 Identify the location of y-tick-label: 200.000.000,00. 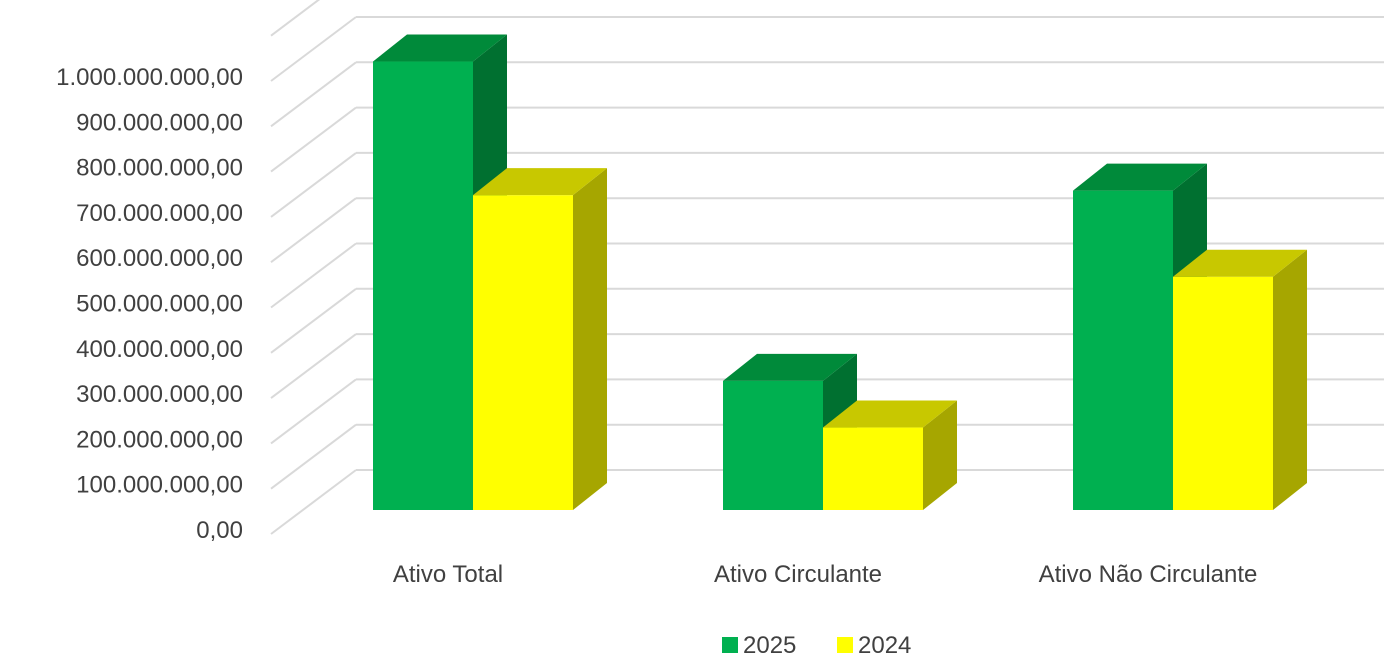
(159, 439).